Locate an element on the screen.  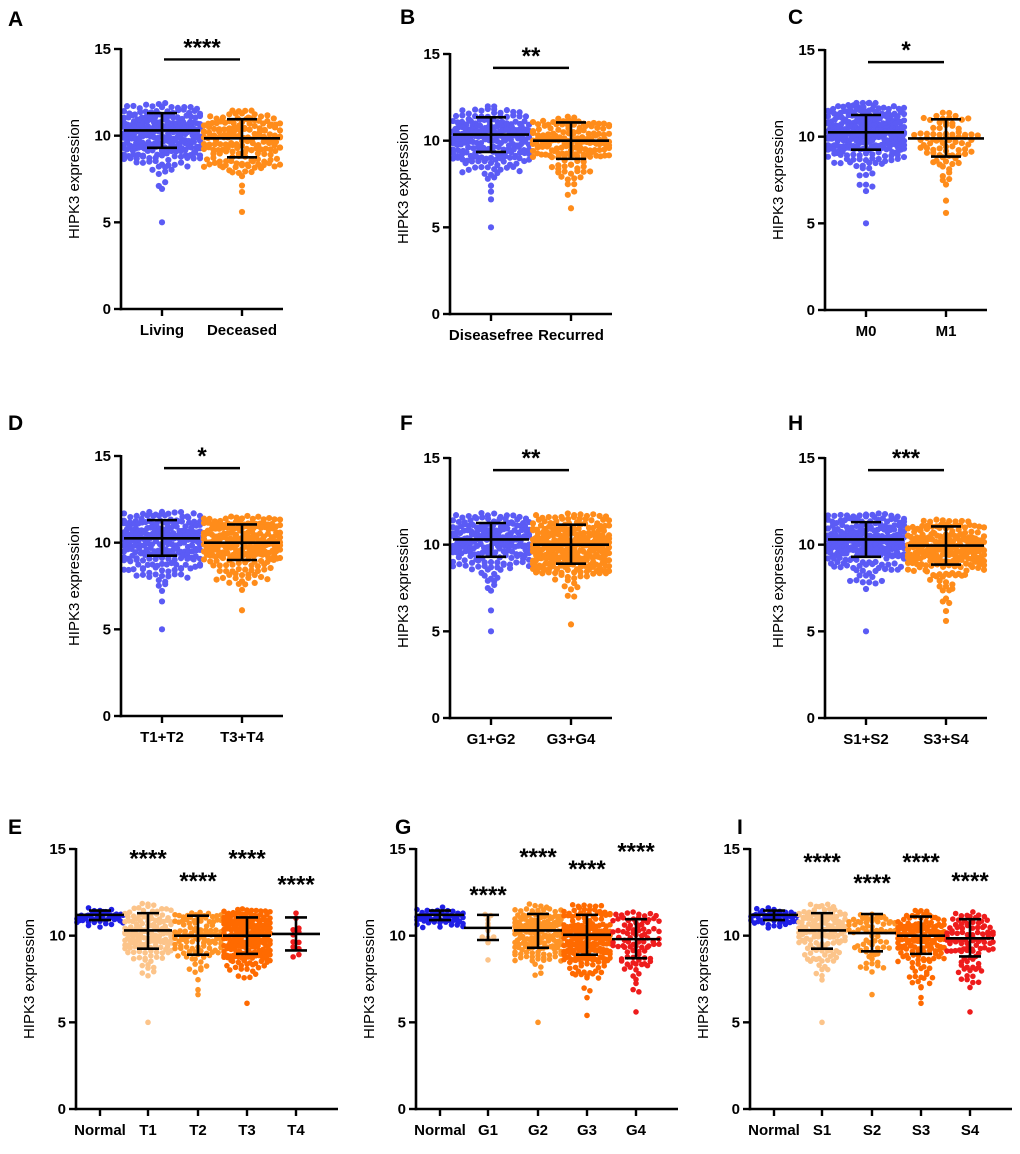
y-tick-label: 15 is located at coordinates (731, 849).